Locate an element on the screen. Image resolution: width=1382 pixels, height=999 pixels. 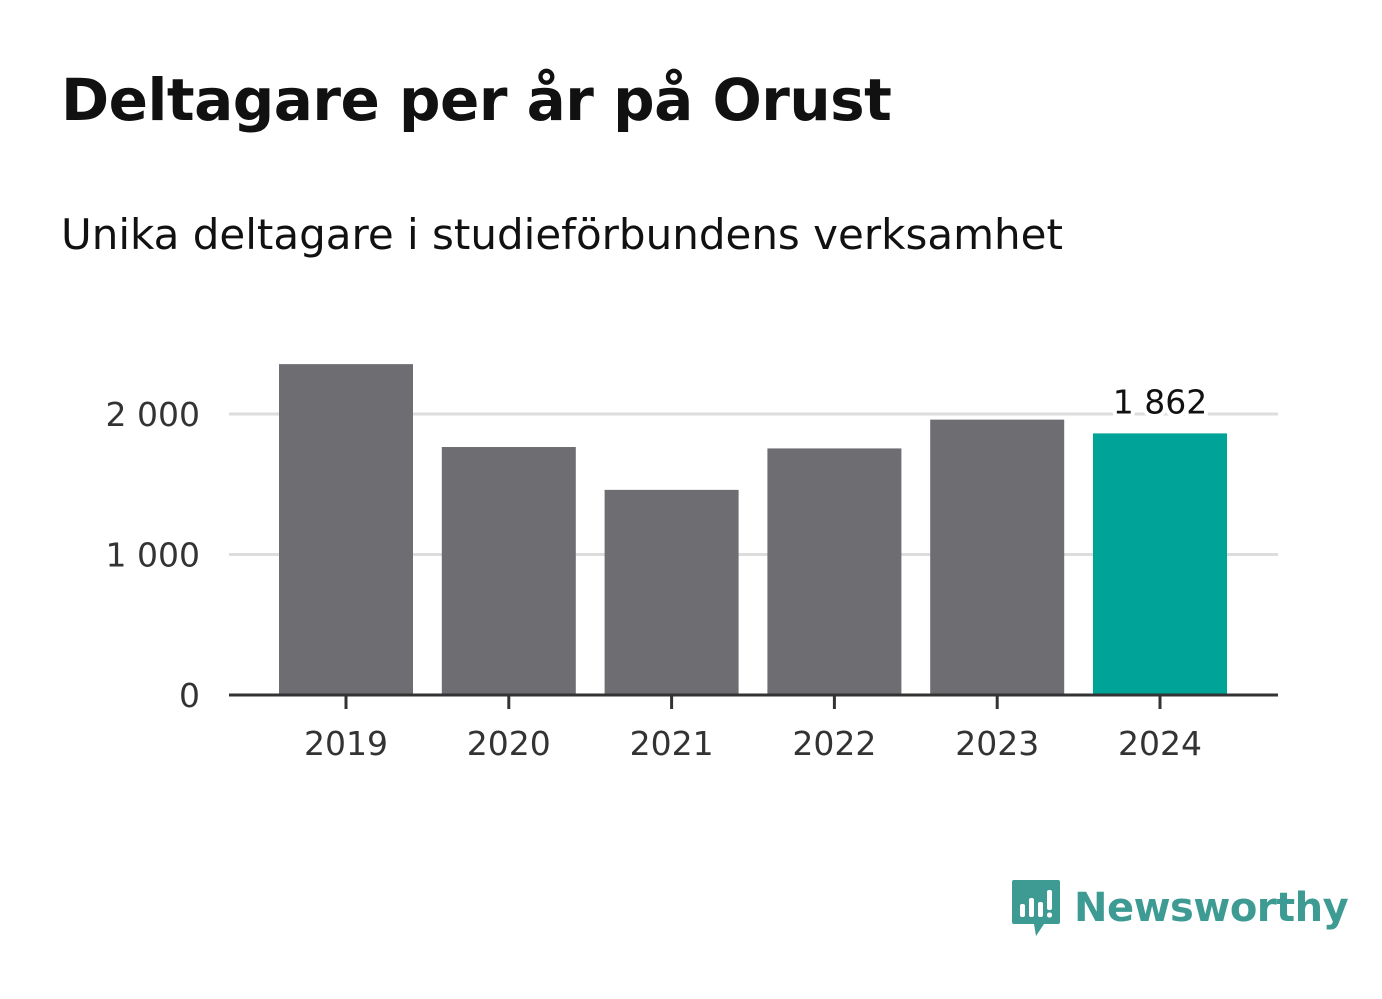
chart-title: Deltagare per år på Orust is located at coordinates (476, 100).